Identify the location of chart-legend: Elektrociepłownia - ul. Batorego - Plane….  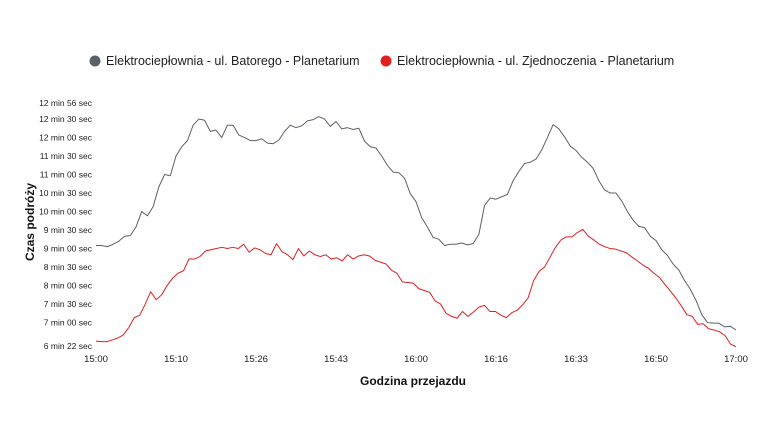
(382, 61).